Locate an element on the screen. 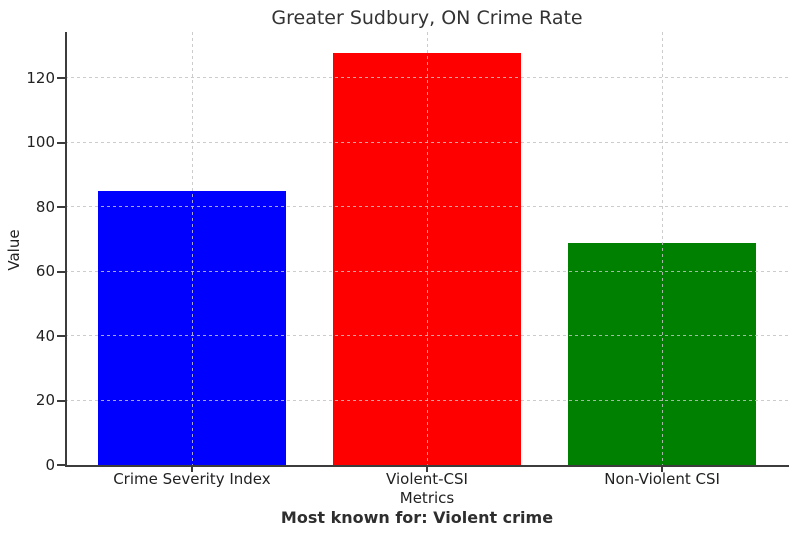 This screenshot has height=535, width=800. x-axis-spine is located at coordinates (427, 466).